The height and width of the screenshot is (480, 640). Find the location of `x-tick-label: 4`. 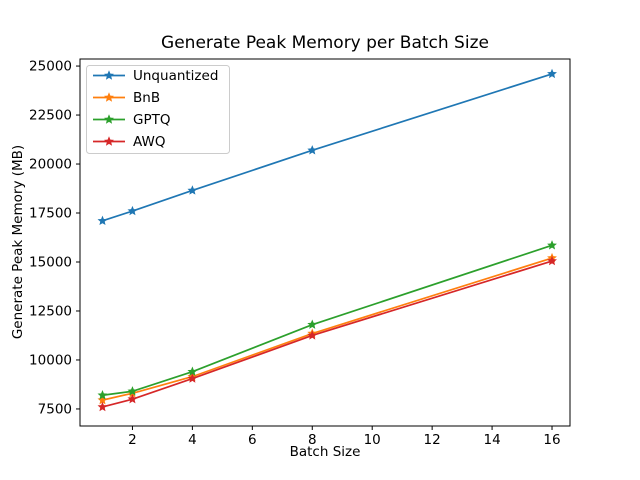

x-tick-label: 4 is located at coordinates (192, 440).